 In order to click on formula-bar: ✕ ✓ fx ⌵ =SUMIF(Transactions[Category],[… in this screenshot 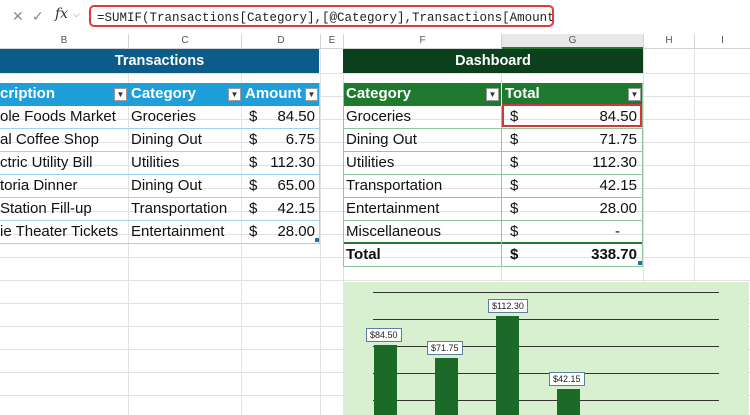, I will do `click(375, 17)`.